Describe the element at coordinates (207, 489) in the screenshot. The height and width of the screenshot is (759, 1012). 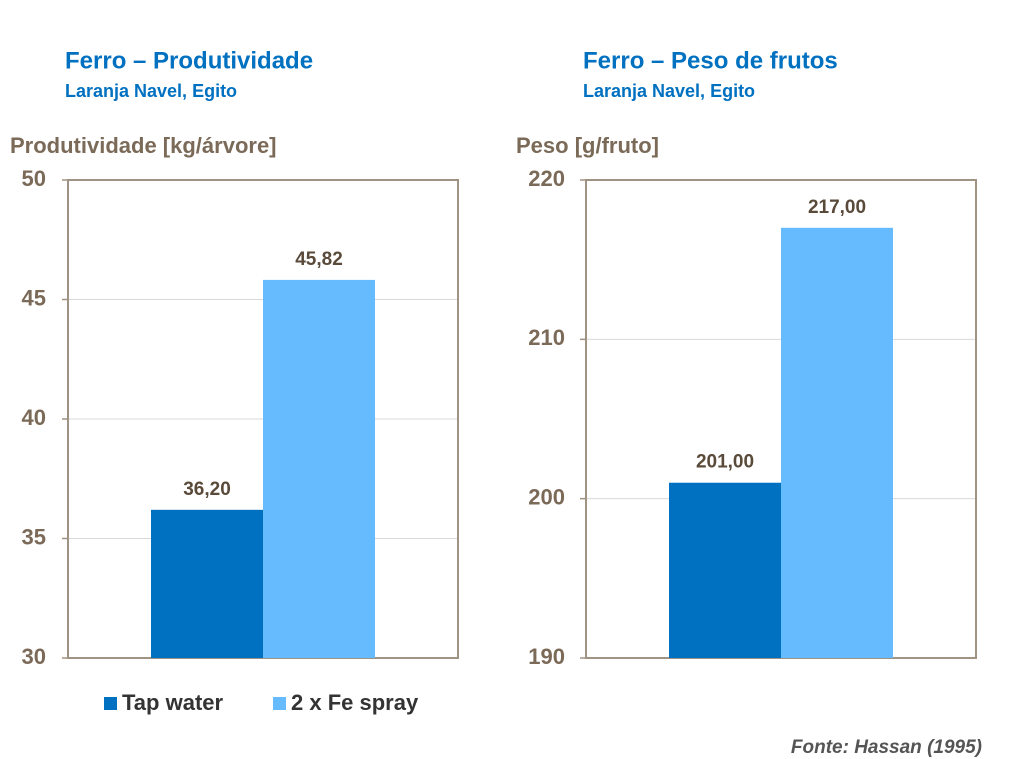
I see `data-label: 36,20` at that location.